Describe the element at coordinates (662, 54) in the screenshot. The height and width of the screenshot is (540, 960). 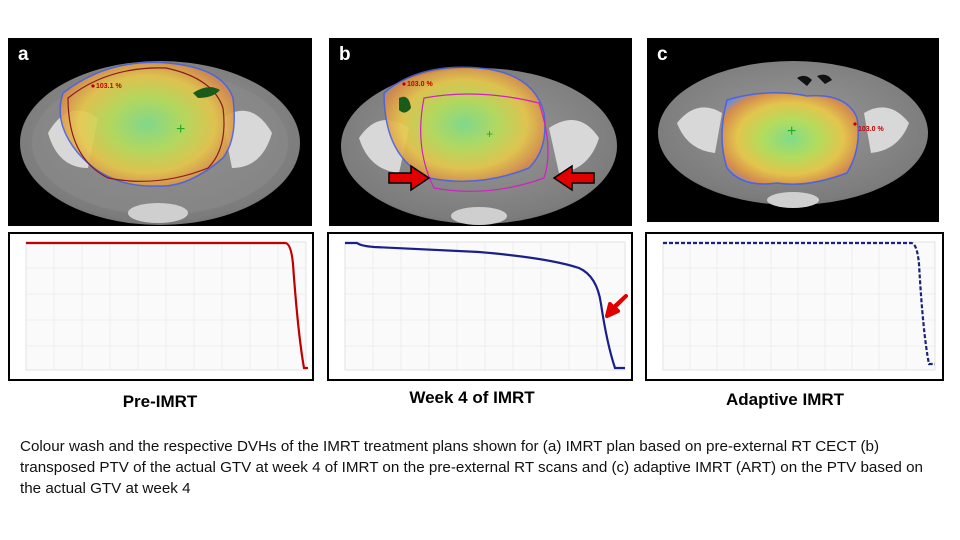
I see `panel-letter-c: c` at that location.